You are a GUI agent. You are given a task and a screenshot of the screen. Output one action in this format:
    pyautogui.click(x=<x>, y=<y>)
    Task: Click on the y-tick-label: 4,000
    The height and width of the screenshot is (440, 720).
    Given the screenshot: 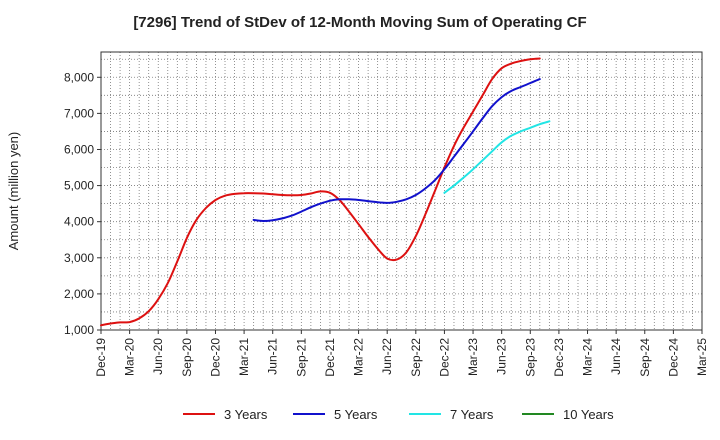 What is the action you would take?
    pyautogui.click(x=79, y=222)
    